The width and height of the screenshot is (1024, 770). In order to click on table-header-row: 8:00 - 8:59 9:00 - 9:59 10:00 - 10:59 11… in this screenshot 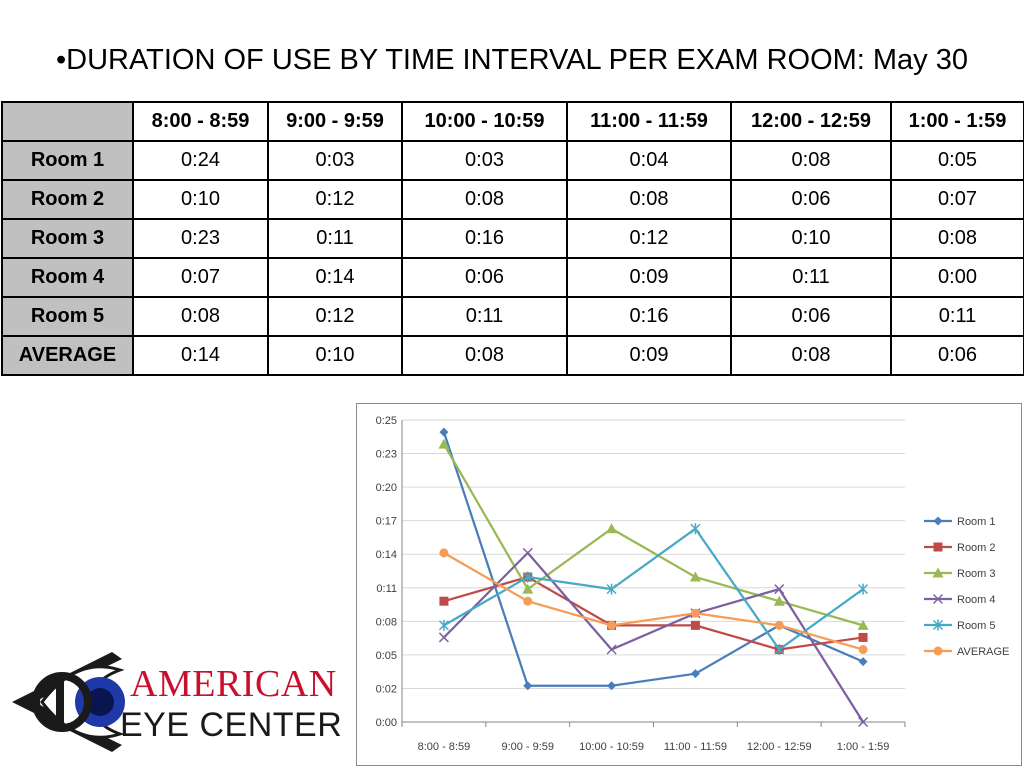, I will do `click(512, 121)`.